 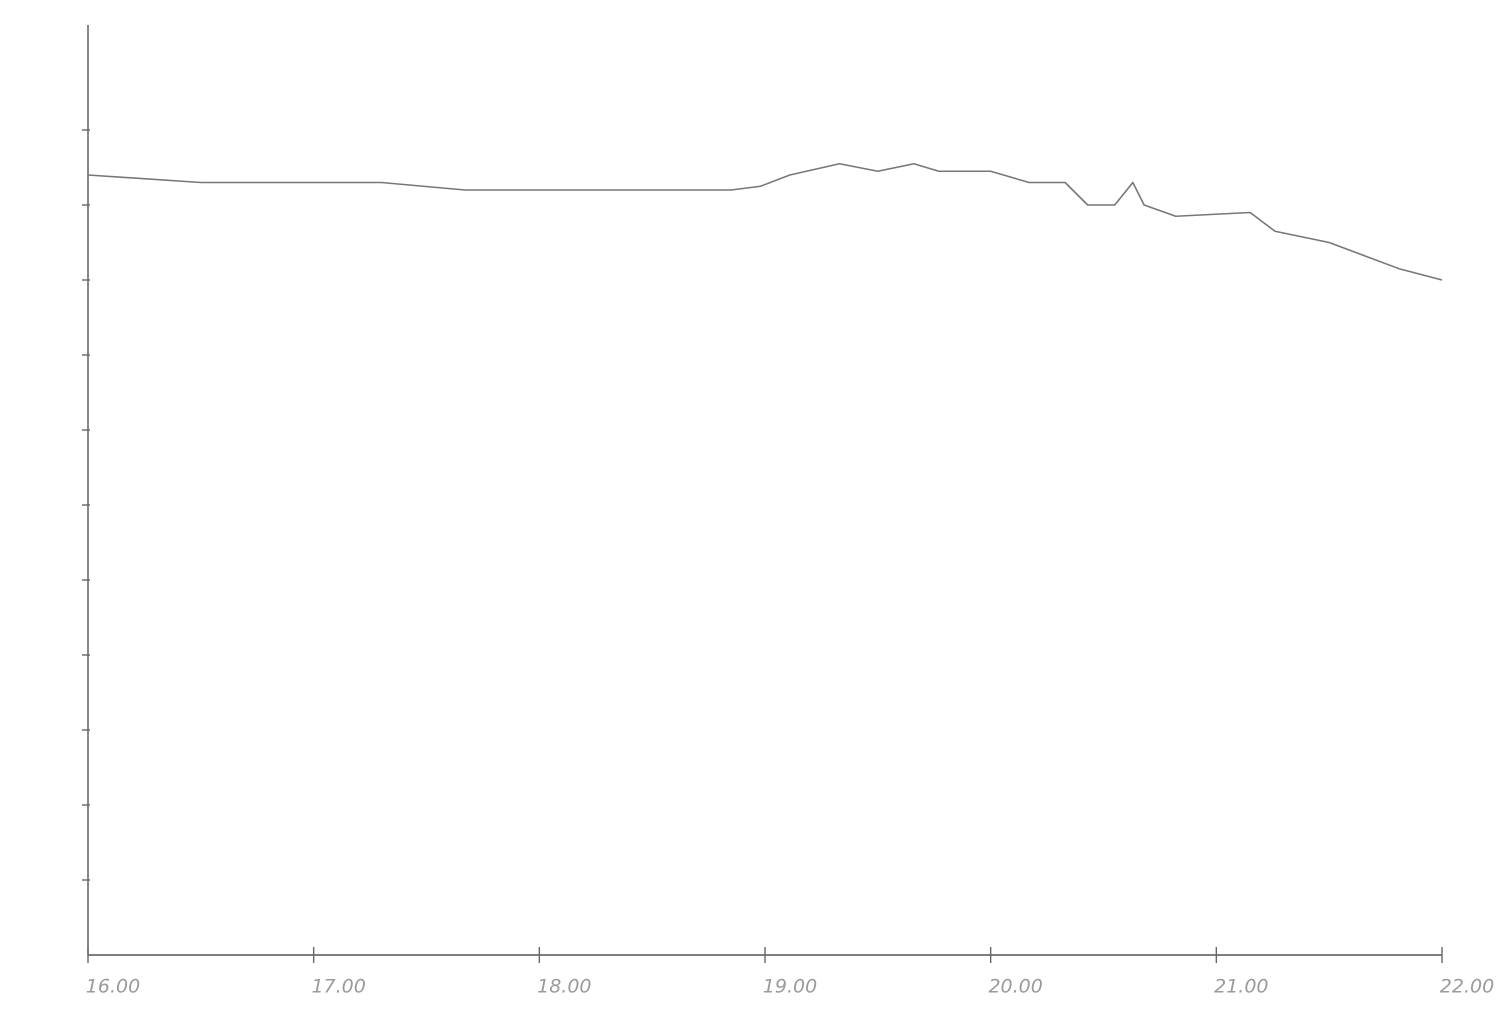 I want to click on x-tick-label: 20.00, so click(x=1015, y=987).